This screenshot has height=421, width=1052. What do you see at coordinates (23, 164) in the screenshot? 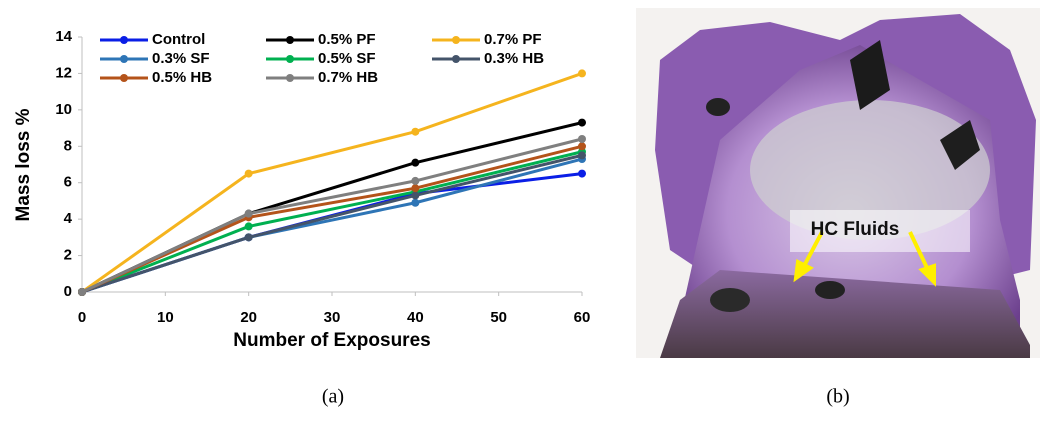
I see `y-axis-title: Mass loss %` at bounding box center [23, 164].